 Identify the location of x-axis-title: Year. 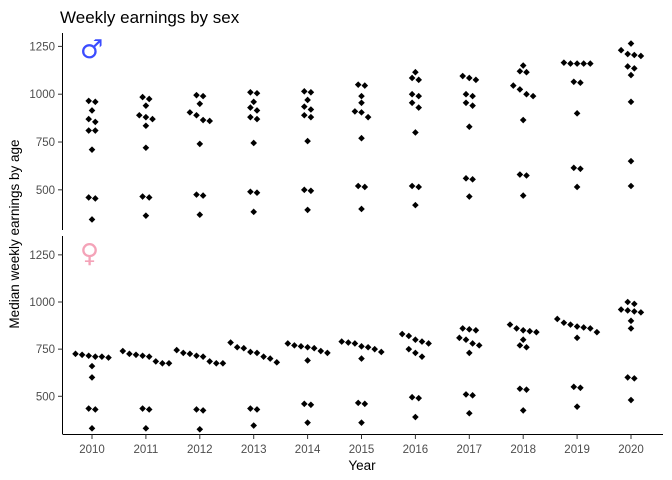
(362, 465).